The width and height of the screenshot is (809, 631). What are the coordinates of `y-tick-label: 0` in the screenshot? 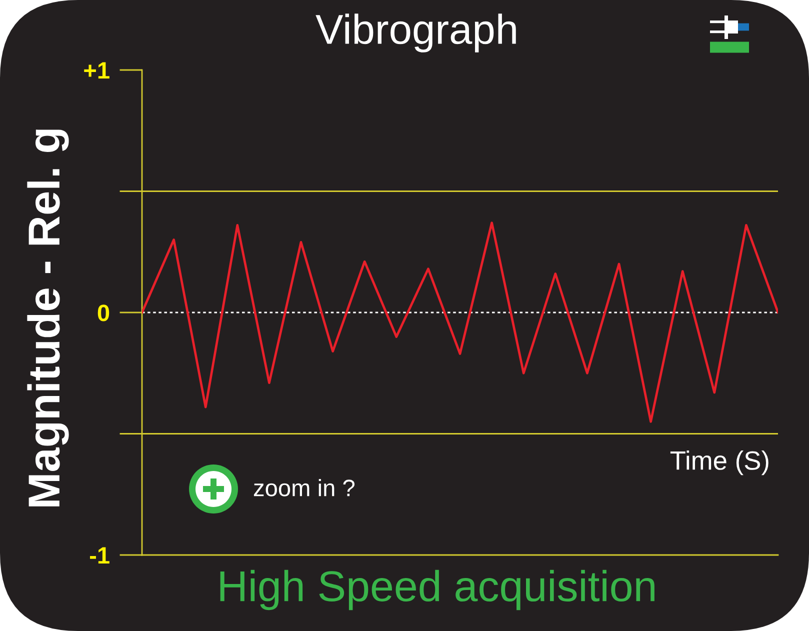 It's located at (104, 313).